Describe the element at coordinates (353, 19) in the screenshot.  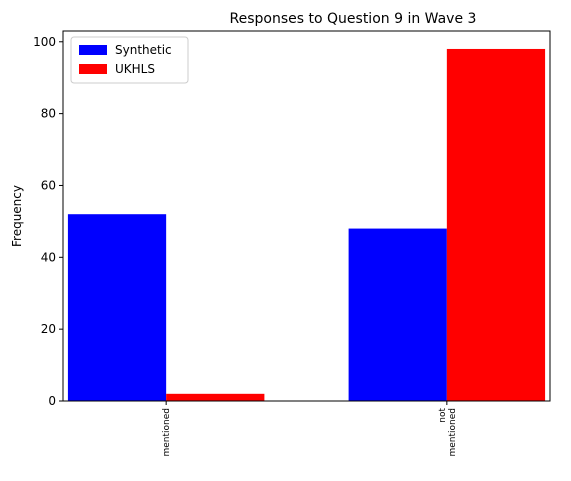
I see `chart-title: Responses to Question 9 in Wave 3` at that location.